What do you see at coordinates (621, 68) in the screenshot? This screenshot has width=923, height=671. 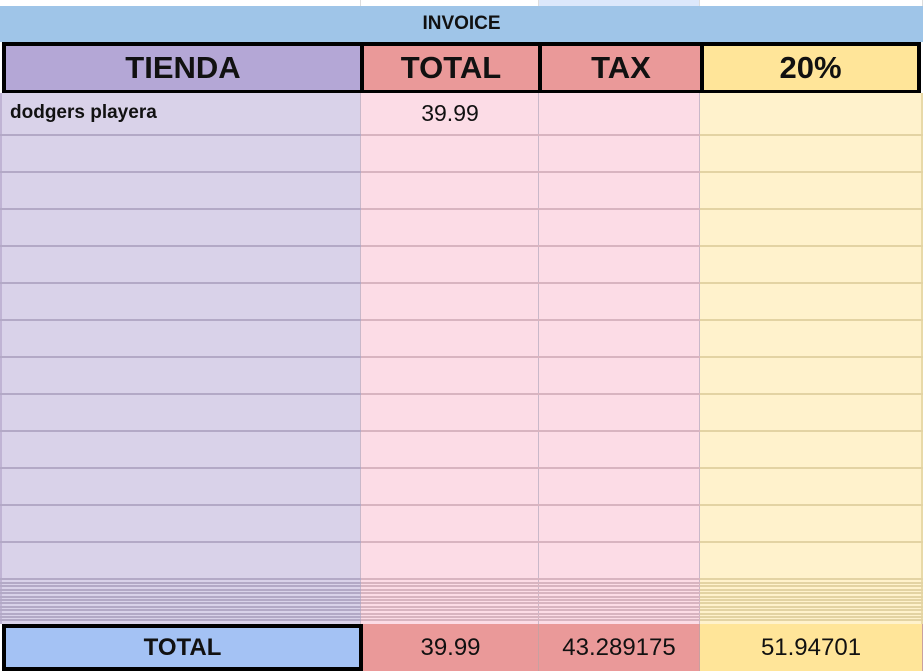 I see `header-tax: TAX` at bounding box center [621, 68].